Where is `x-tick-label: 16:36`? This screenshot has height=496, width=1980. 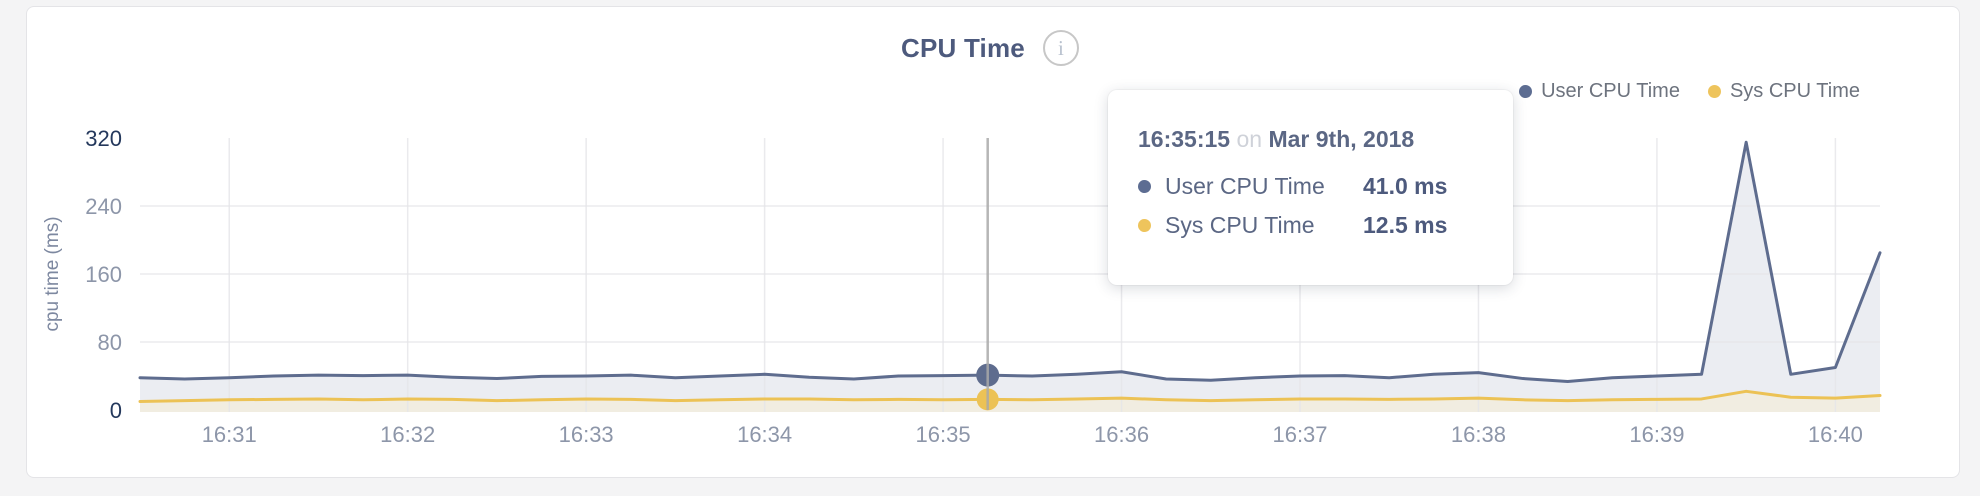 x-tick-label: 16:36 is located at coordinates (1121, 434).